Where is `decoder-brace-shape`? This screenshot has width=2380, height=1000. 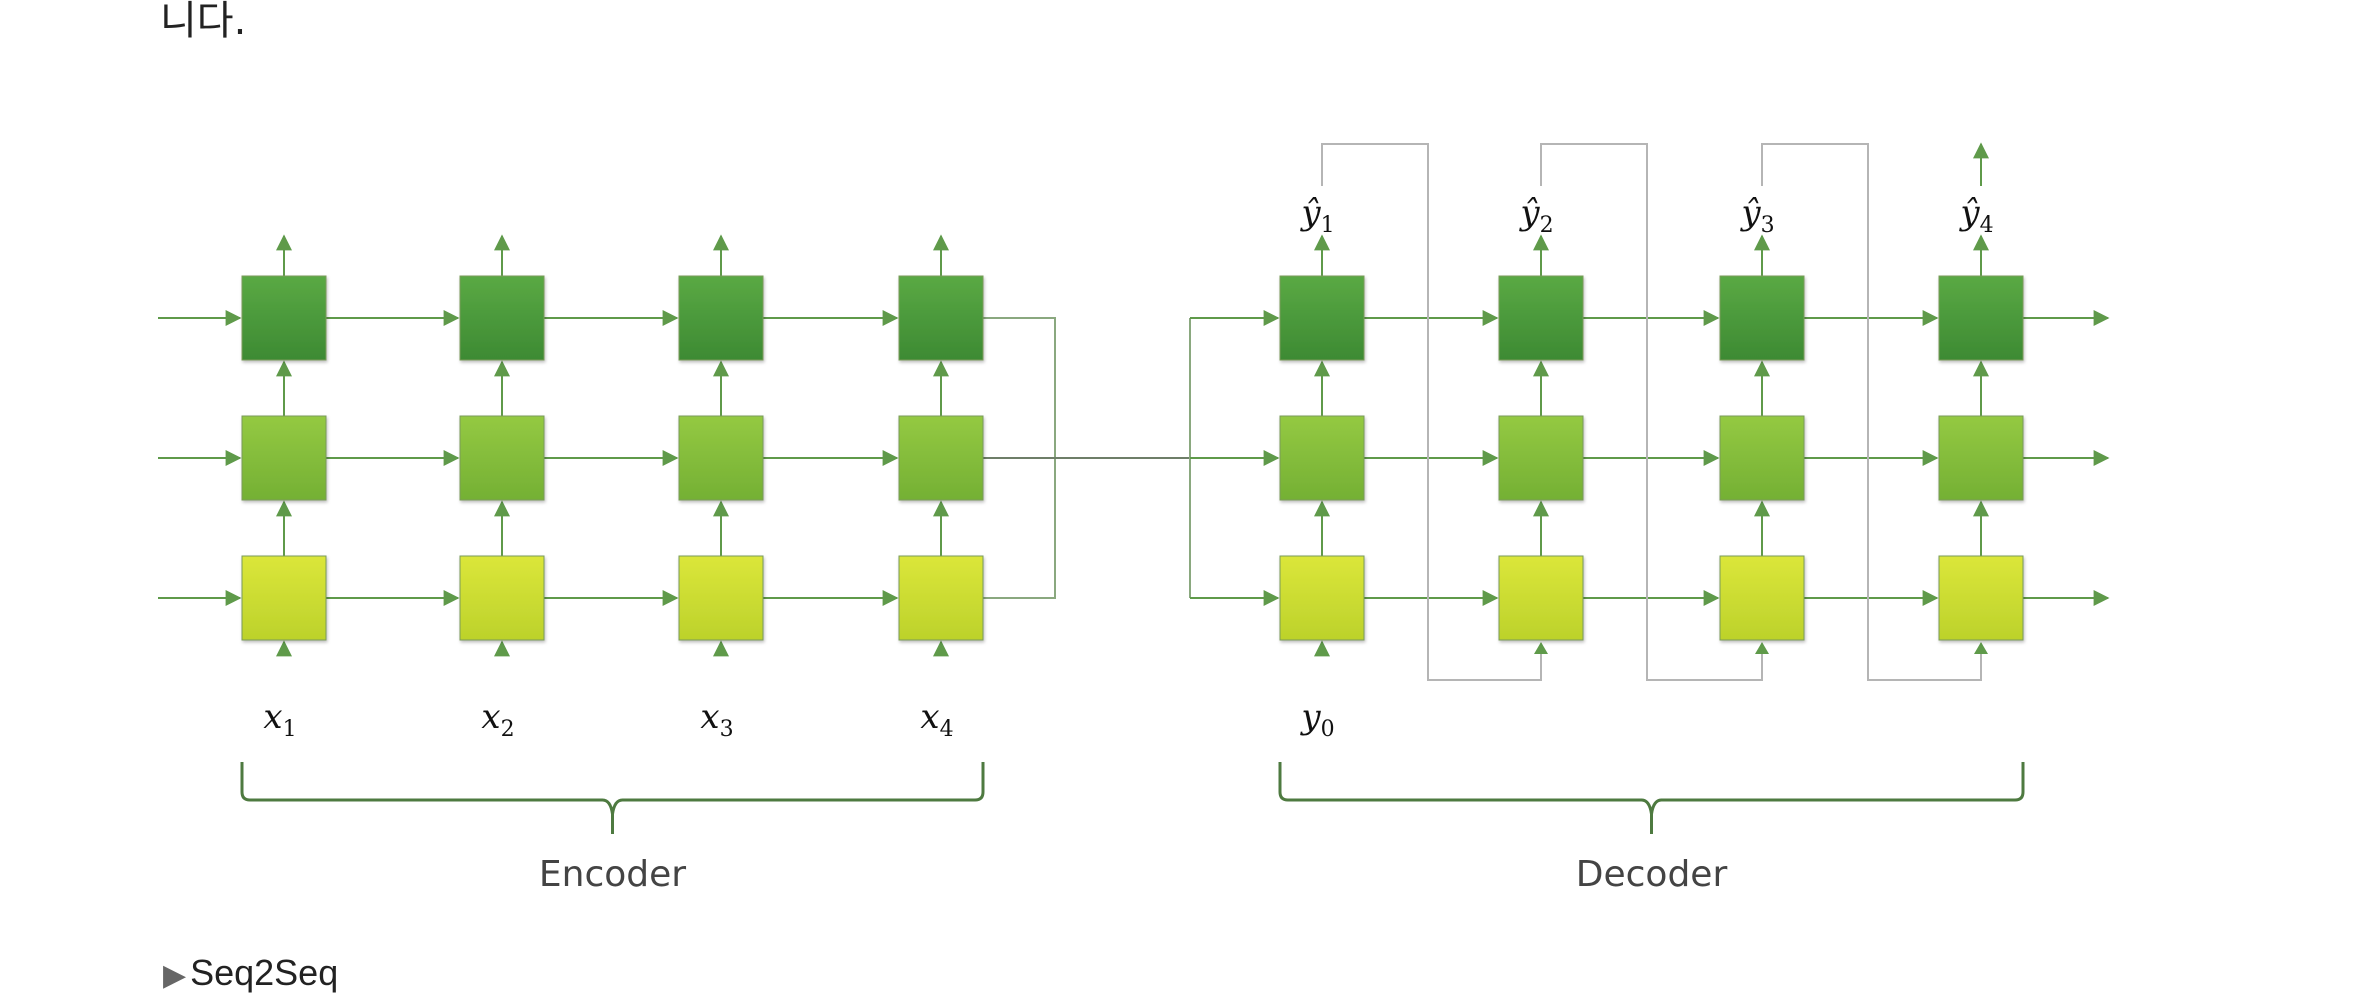
decoder-brace-shape is located at coordinates (1651, 788).